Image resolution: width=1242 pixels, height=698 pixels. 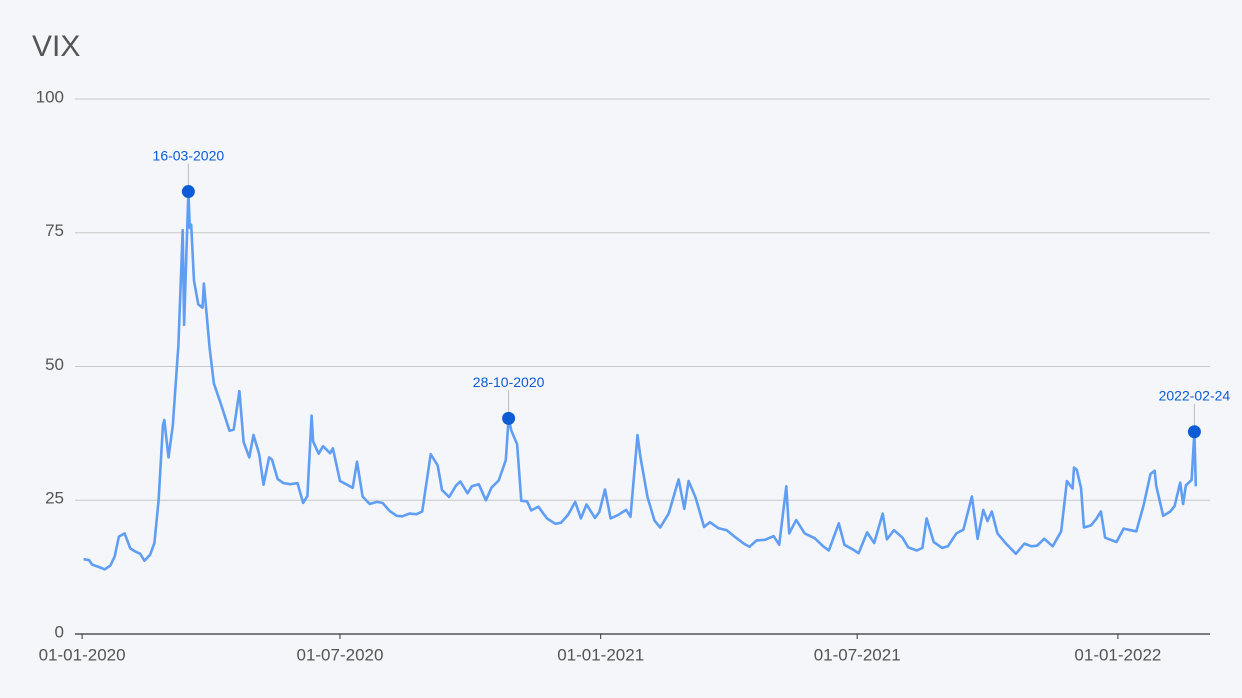 I want to click on x-tick-label: 01-07-2021, so click(x=857, y=654).